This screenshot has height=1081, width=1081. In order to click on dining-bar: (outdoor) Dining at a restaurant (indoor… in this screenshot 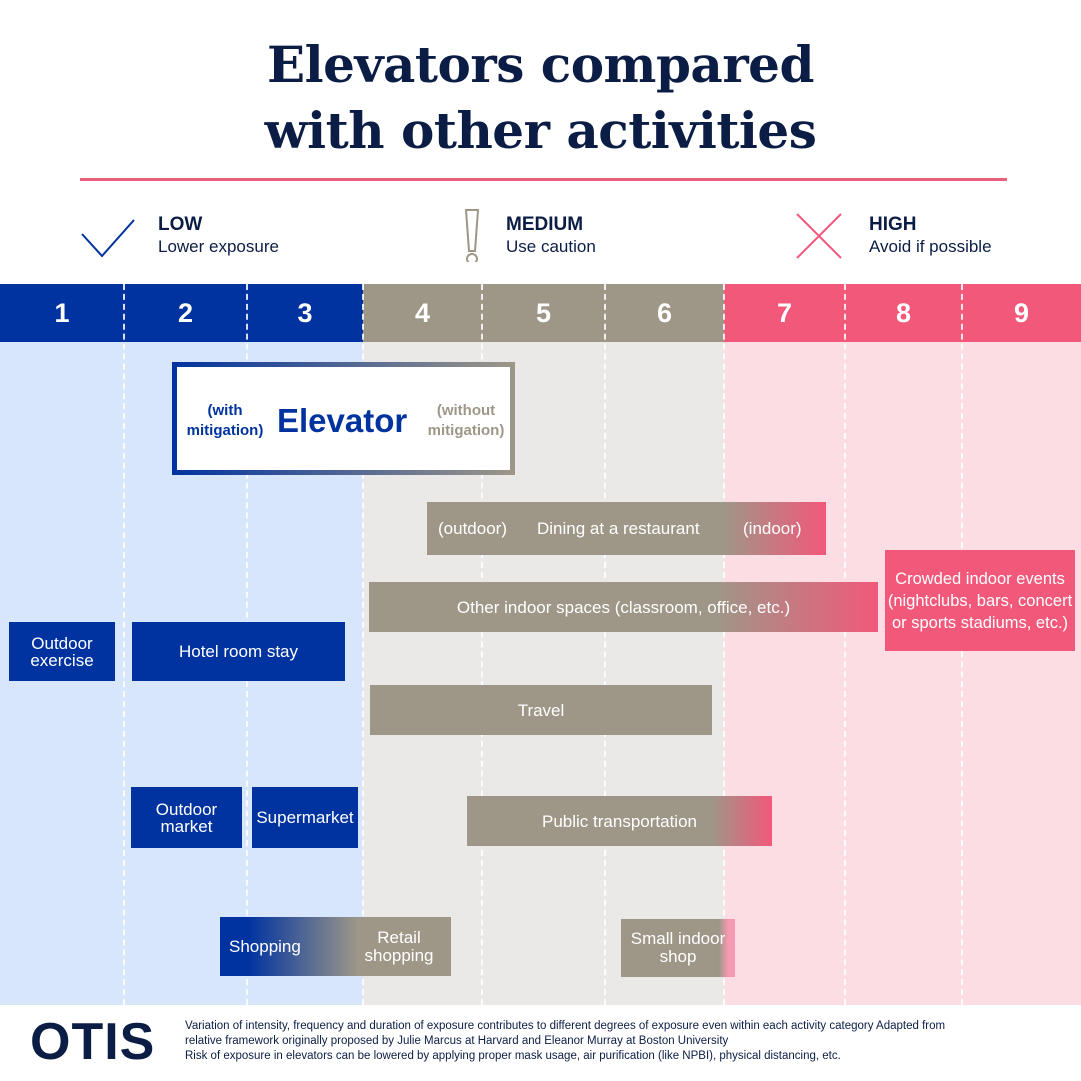, I will do `click(626, 528)`.